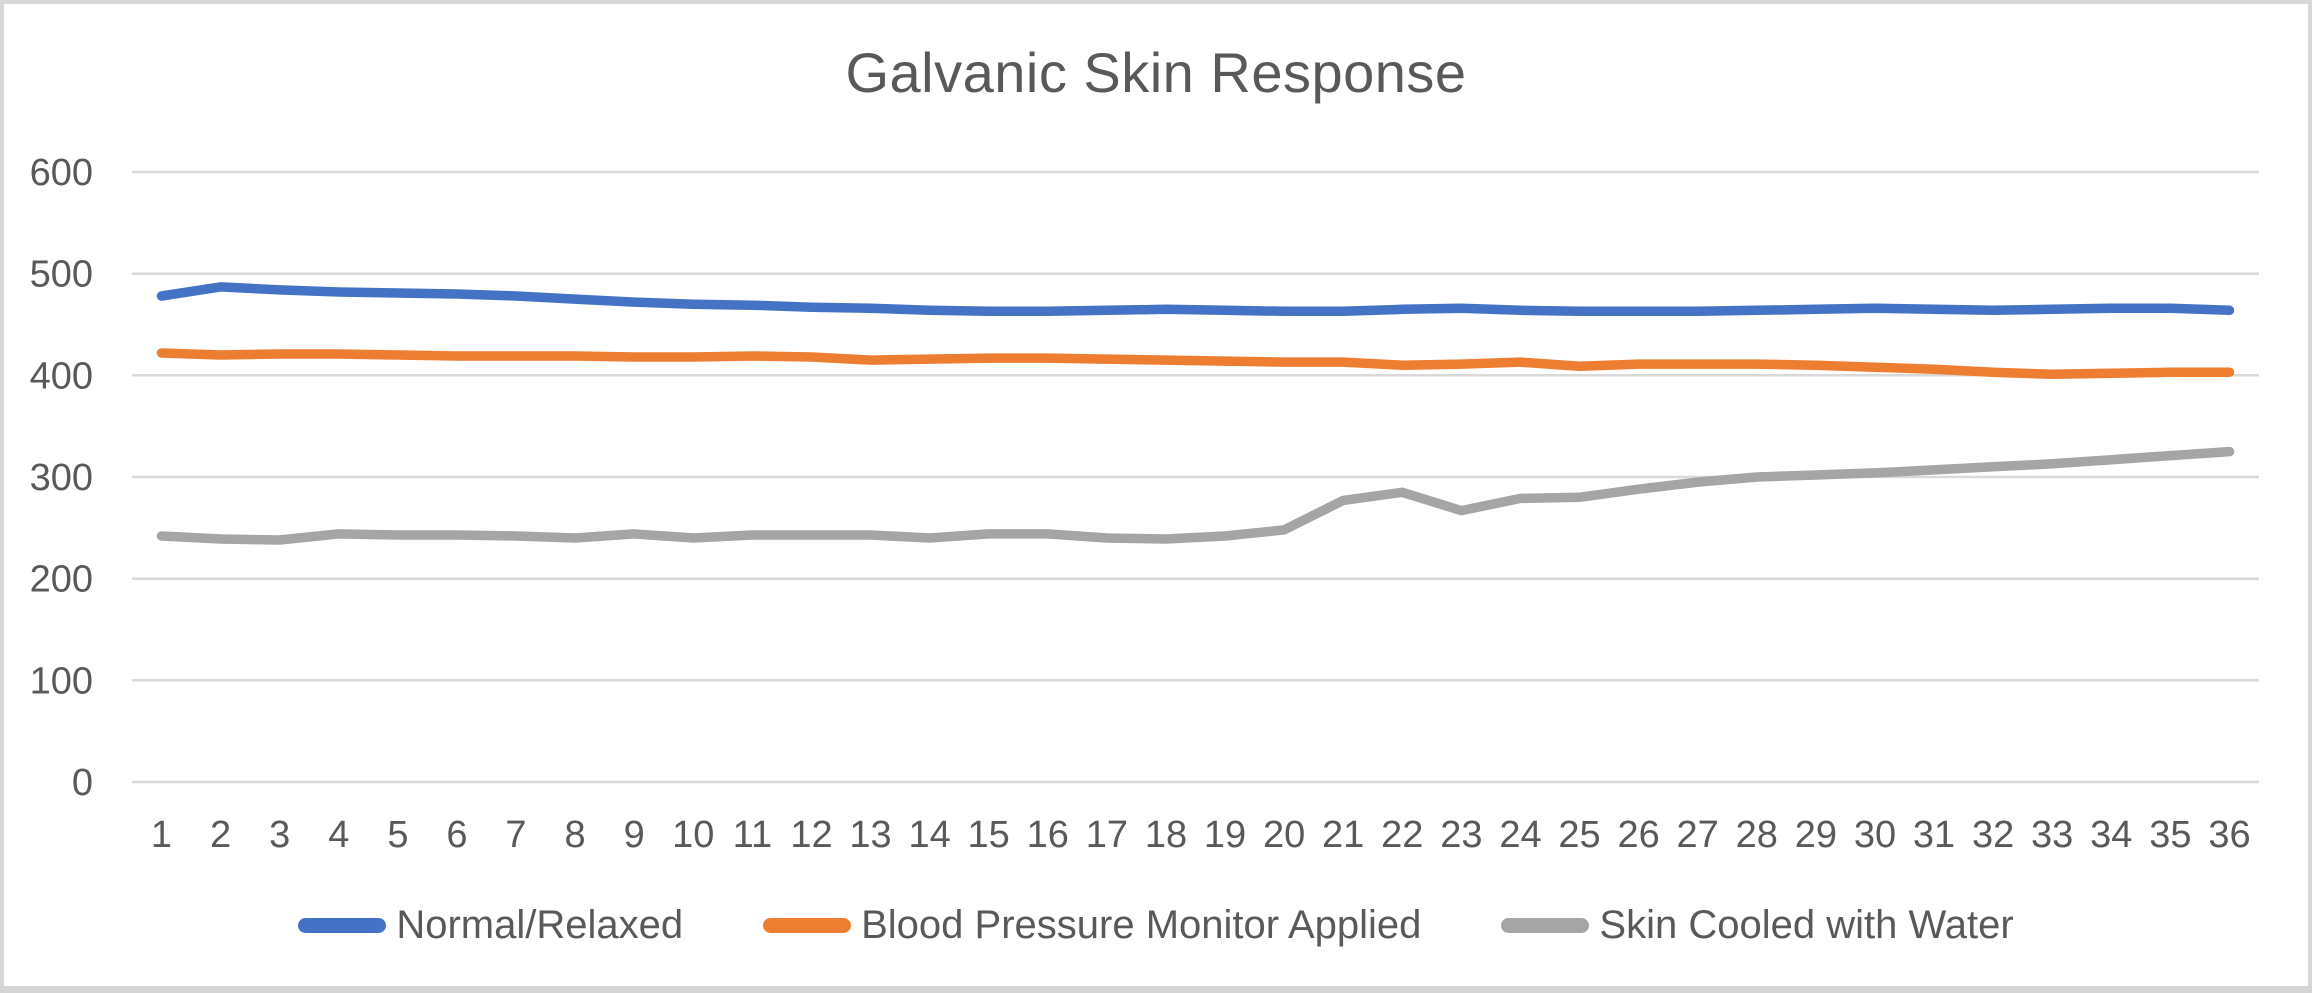  I want to click on legend-label: Skin Cooled with Water, so click(1806, 924).